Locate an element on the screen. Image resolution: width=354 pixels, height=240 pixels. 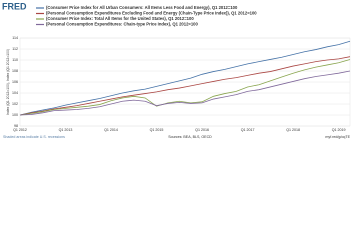
y-tick-label: 104 is located at coordinates (15, 93).